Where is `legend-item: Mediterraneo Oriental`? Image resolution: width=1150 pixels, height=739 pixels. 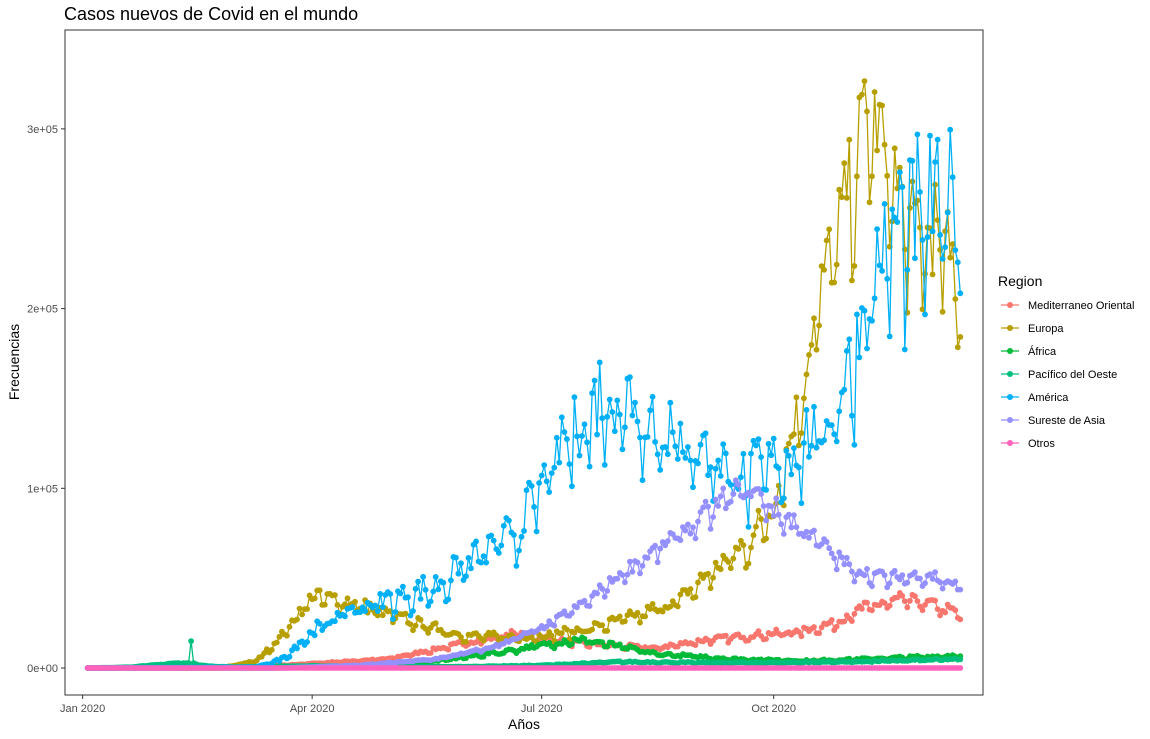 legend-item: Mediterraneo Oriental is located at coordinates (1067, 306).